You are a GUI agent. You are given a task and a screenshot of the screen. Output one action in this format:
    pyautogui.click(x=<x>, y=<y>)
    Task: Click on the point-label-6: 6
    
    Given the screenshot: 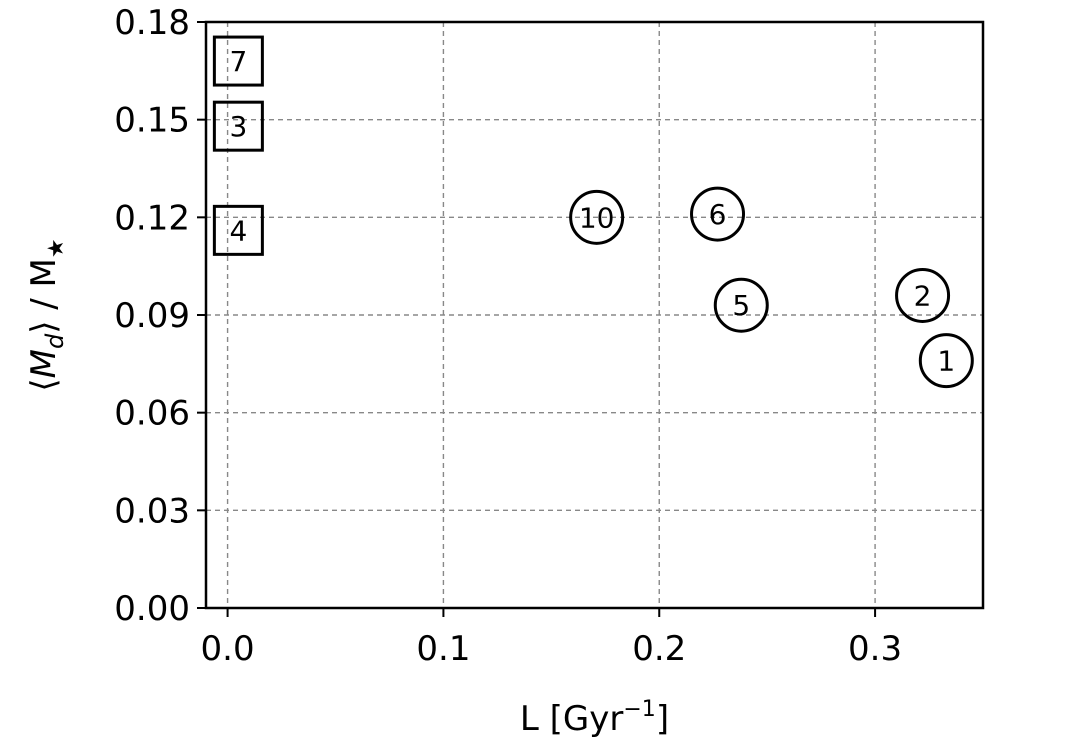 What is the action you would take?
    pyautogui.click(x=718, y=214)
    